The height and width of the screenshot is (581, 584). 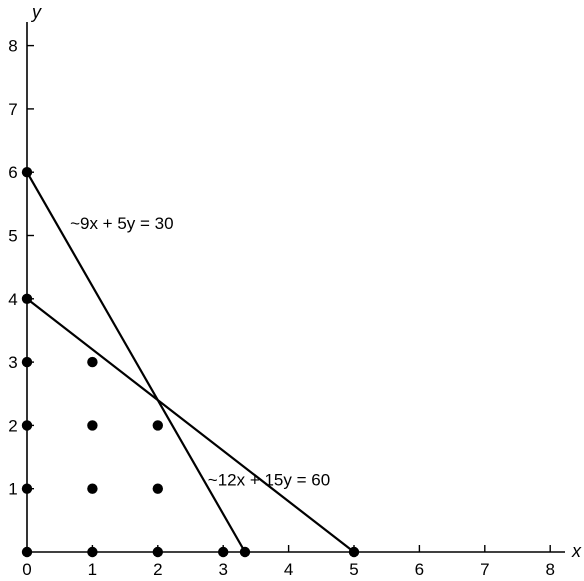 I want to click on y-axis-label: y, so click(x=36, y=12).